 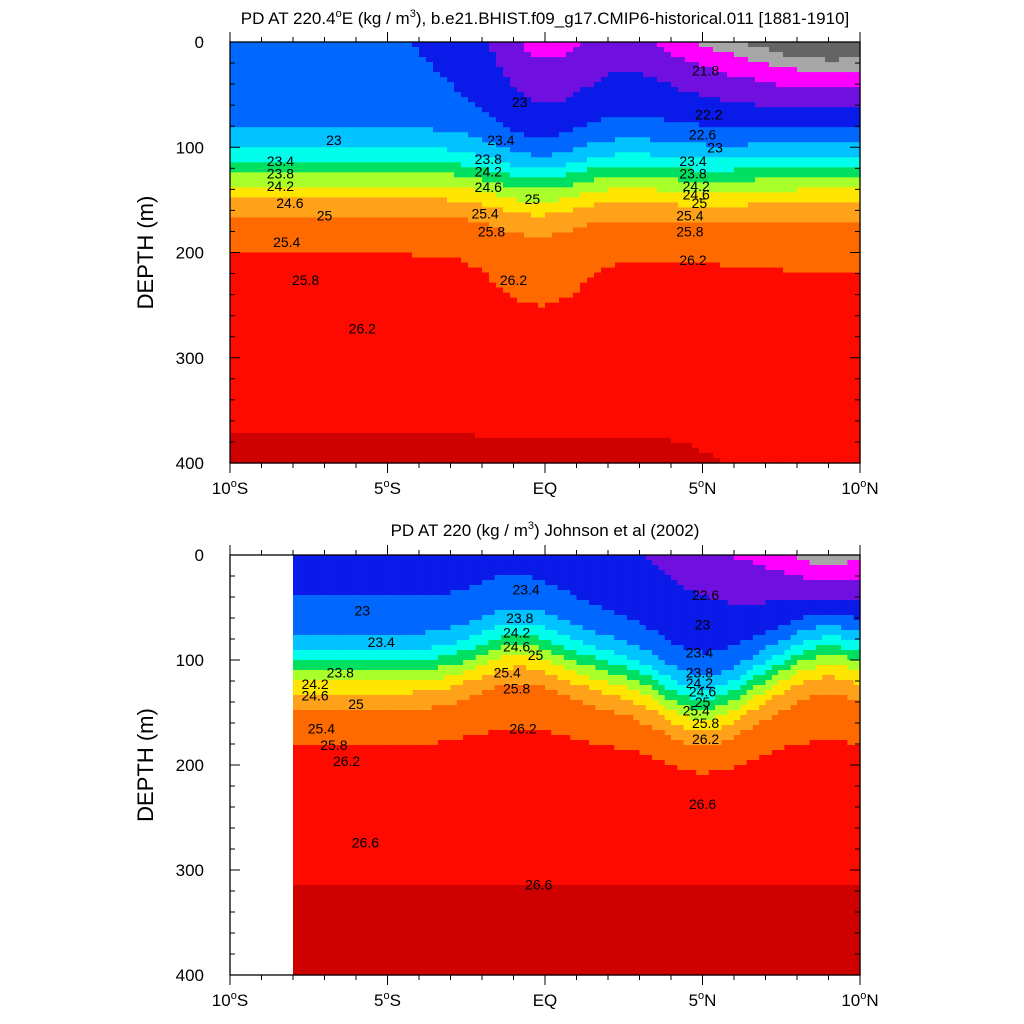 What do you see at coordinates (705, 70) in the screenshot?
I see `contour-label: 21.8` at bounding box center [705, 70].